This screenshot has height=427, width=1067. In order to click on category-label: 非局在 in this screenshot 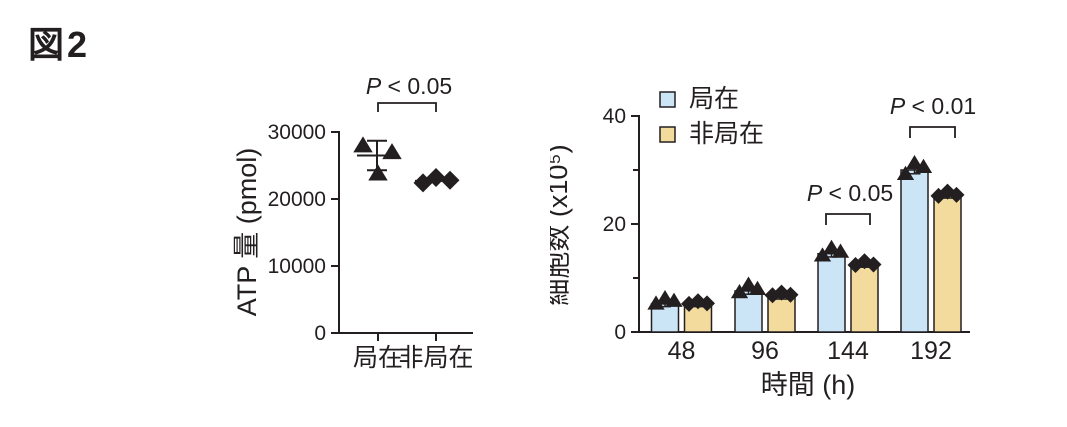, I will do `click(435, 358)`.